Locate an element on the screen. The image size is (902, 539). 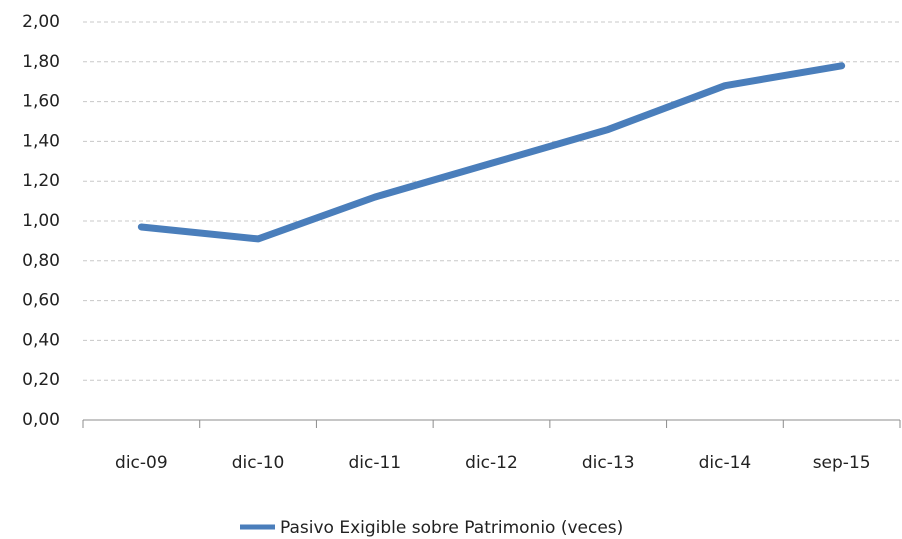
legend-label: Pasivo Exigible sobre Patrimonio (veces) is located at coordinates (451, 528).